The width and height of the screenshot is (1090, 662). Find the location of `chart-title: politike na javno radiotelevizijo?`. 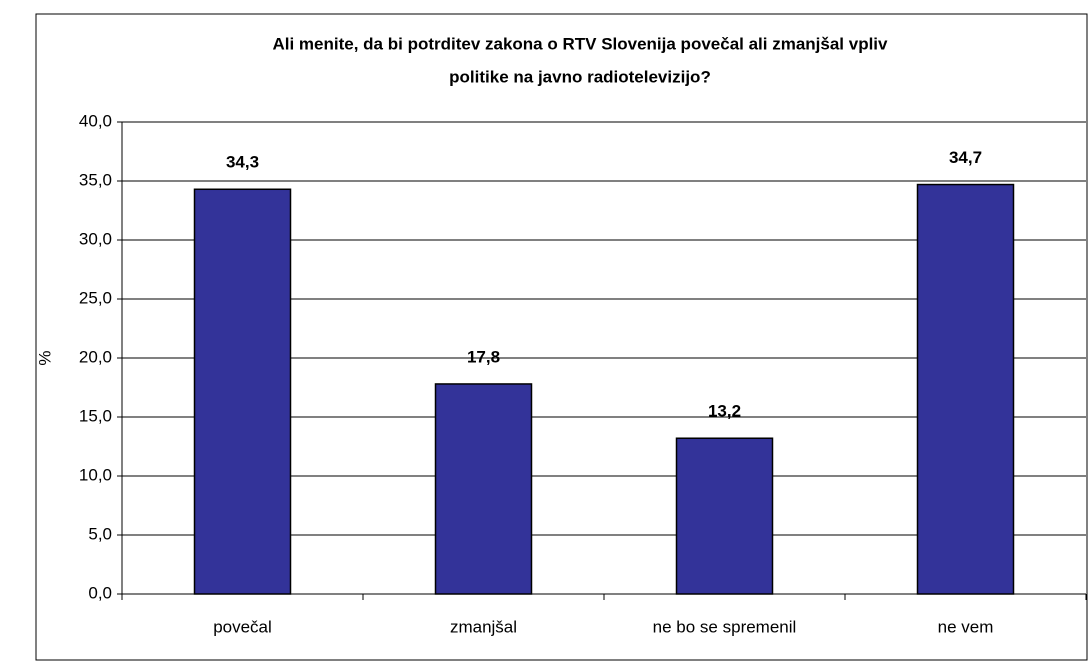

chart-title: politike na javno radiotelevizijo? is located at coordinates (580, 76).